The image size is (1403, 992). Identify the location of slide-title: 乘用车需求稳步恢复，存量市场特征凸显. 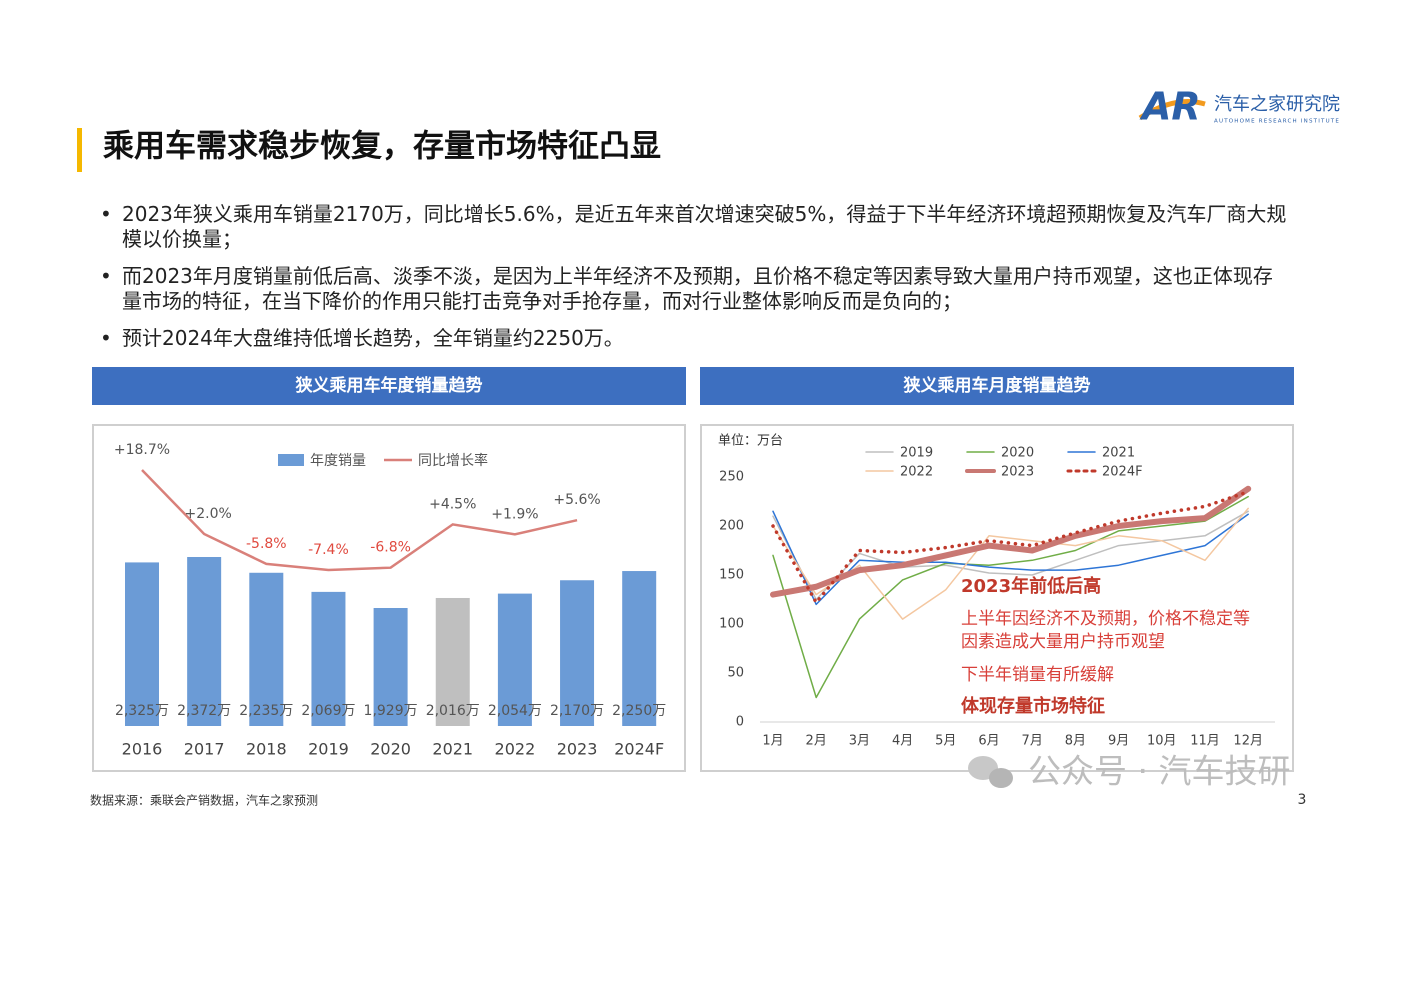
(382, 147).